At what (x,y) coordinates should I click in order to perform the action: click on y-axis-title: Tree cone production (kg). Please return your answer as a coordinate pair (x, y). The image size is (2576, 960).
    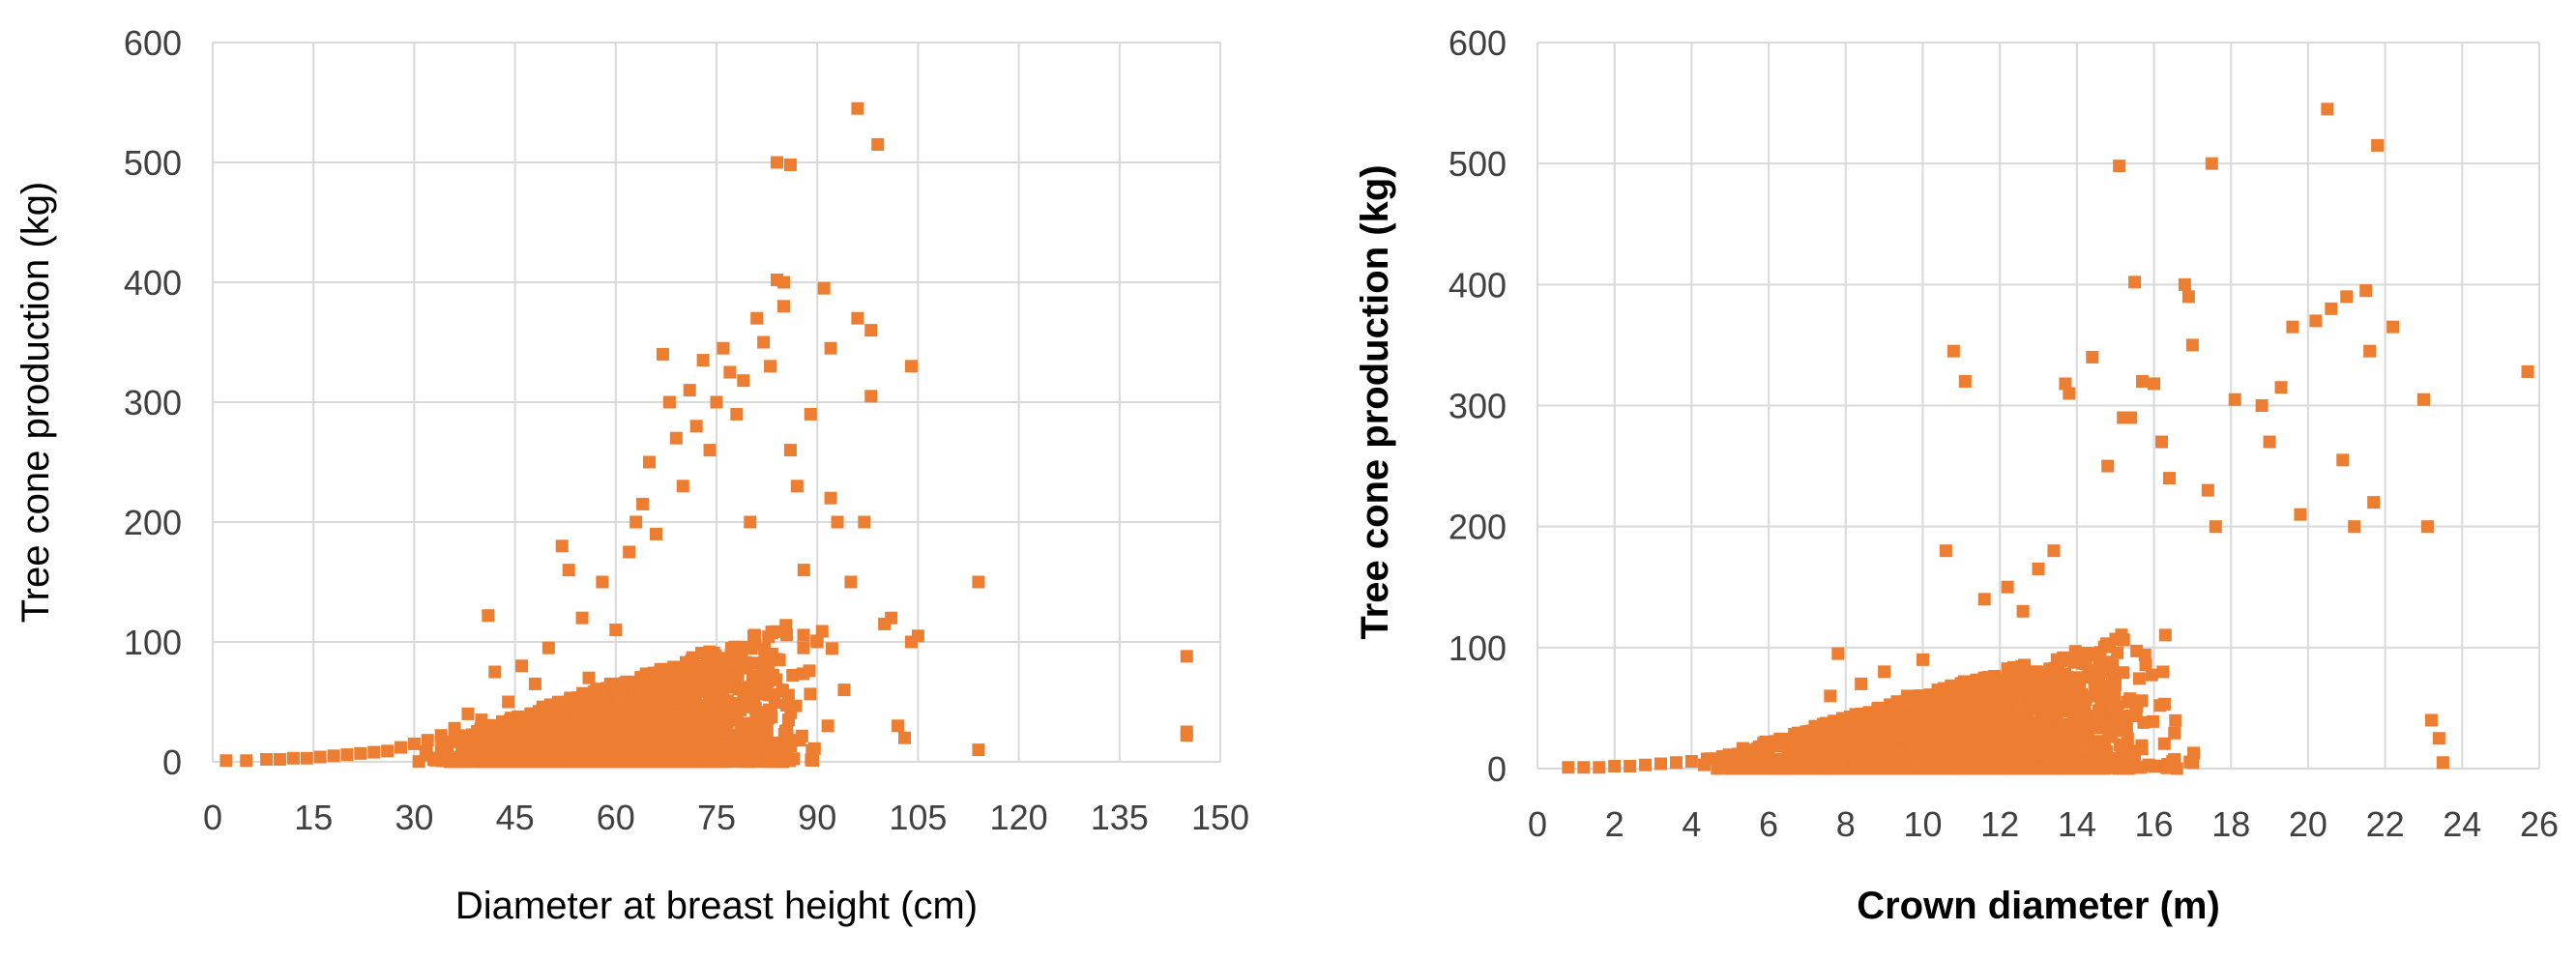
    Looking at the image, I should click on (36, 403).